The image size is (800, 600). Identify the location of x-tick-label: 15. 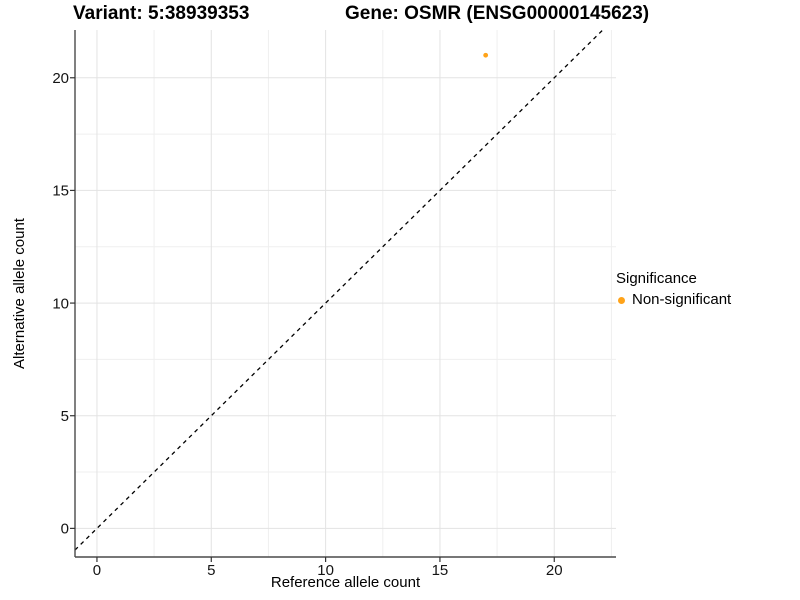
(440, 570).